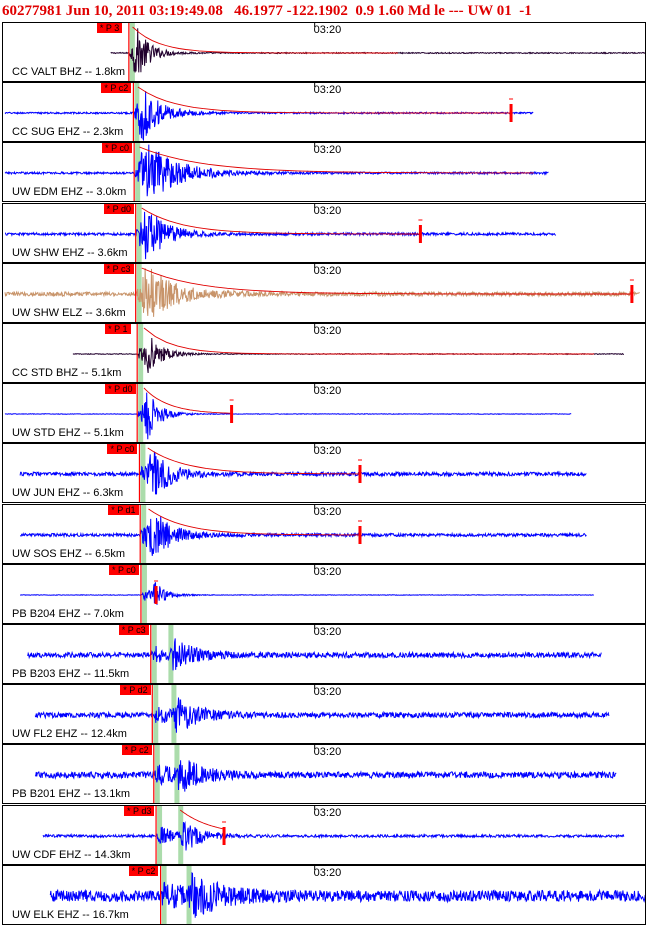 This screenshot has width=650, height=926. I want to click on trace-panel-shw-ehz: 03:20 * P d0 UW SHW EHZ -- 3.6km, so click(324, 233).